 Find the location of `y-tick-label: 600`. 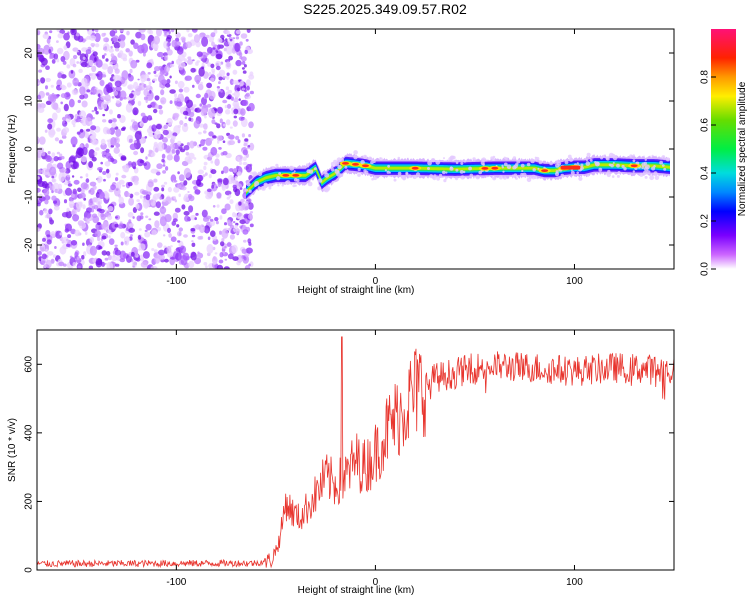

y-tick-label: 600 is located at coordinates (29, 364).